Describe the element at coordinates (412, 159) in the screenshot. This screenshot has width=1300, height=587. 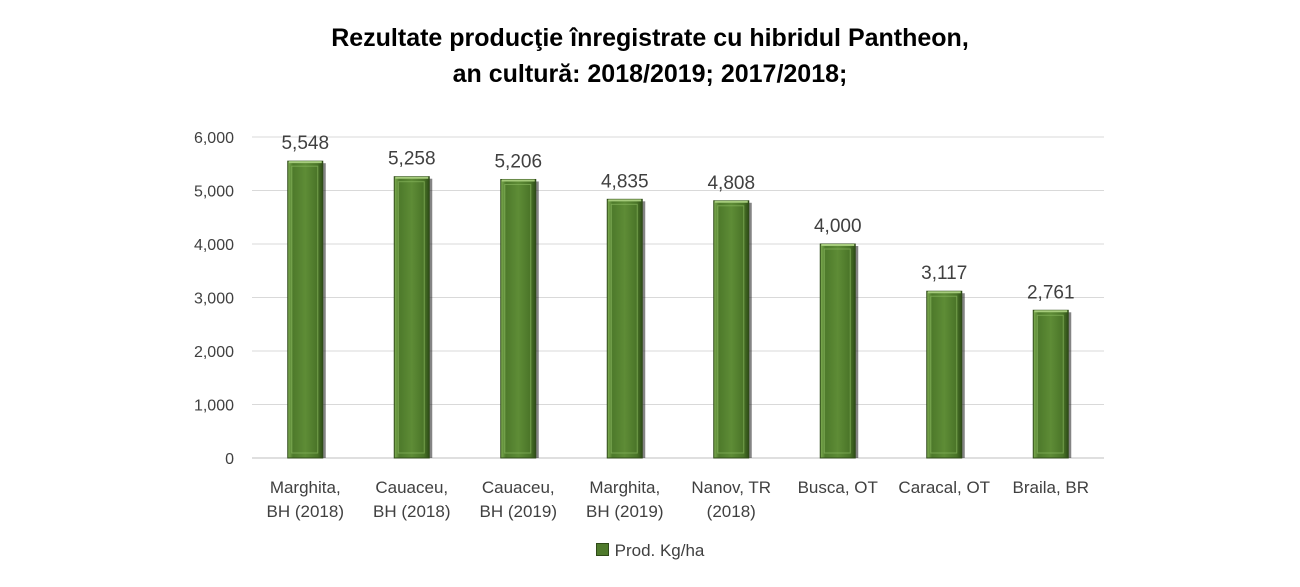
I see `data-label: 5,258` at that location.